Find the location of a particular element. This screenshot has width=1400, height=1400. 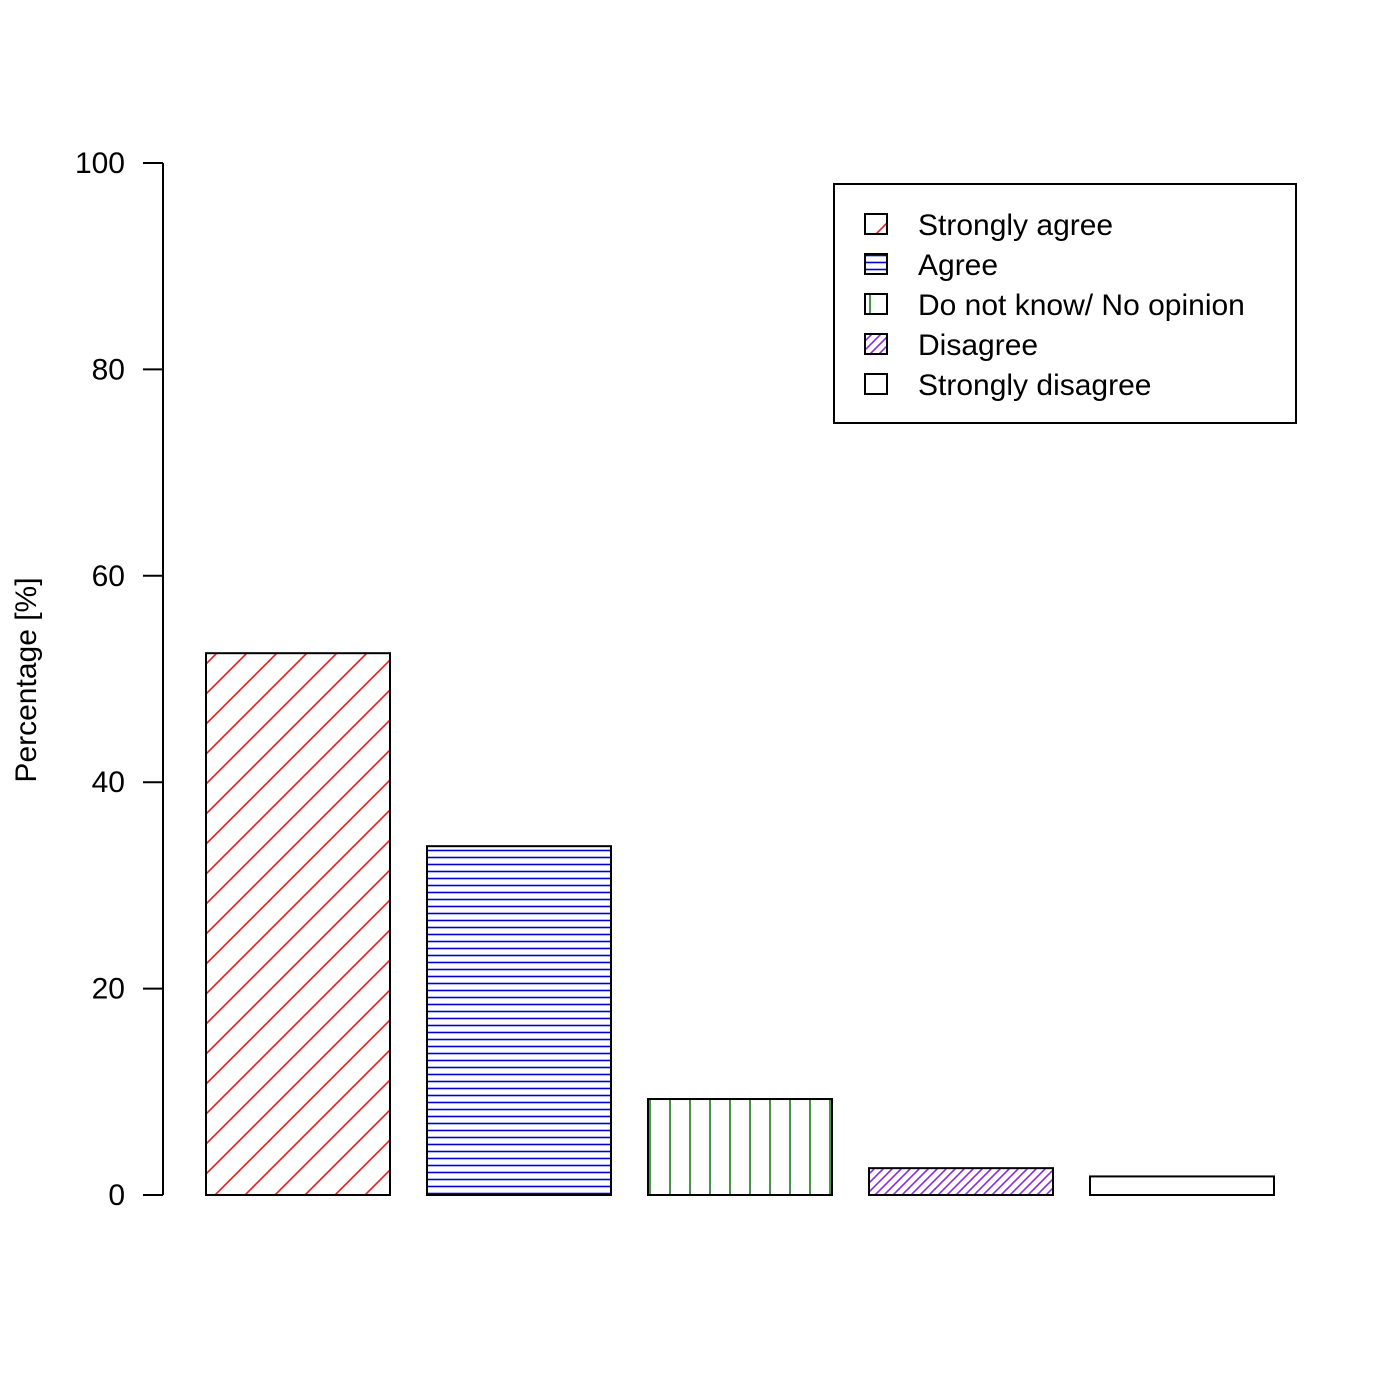

y-tick-label-40: 40 is located at coordinates (108, 782).